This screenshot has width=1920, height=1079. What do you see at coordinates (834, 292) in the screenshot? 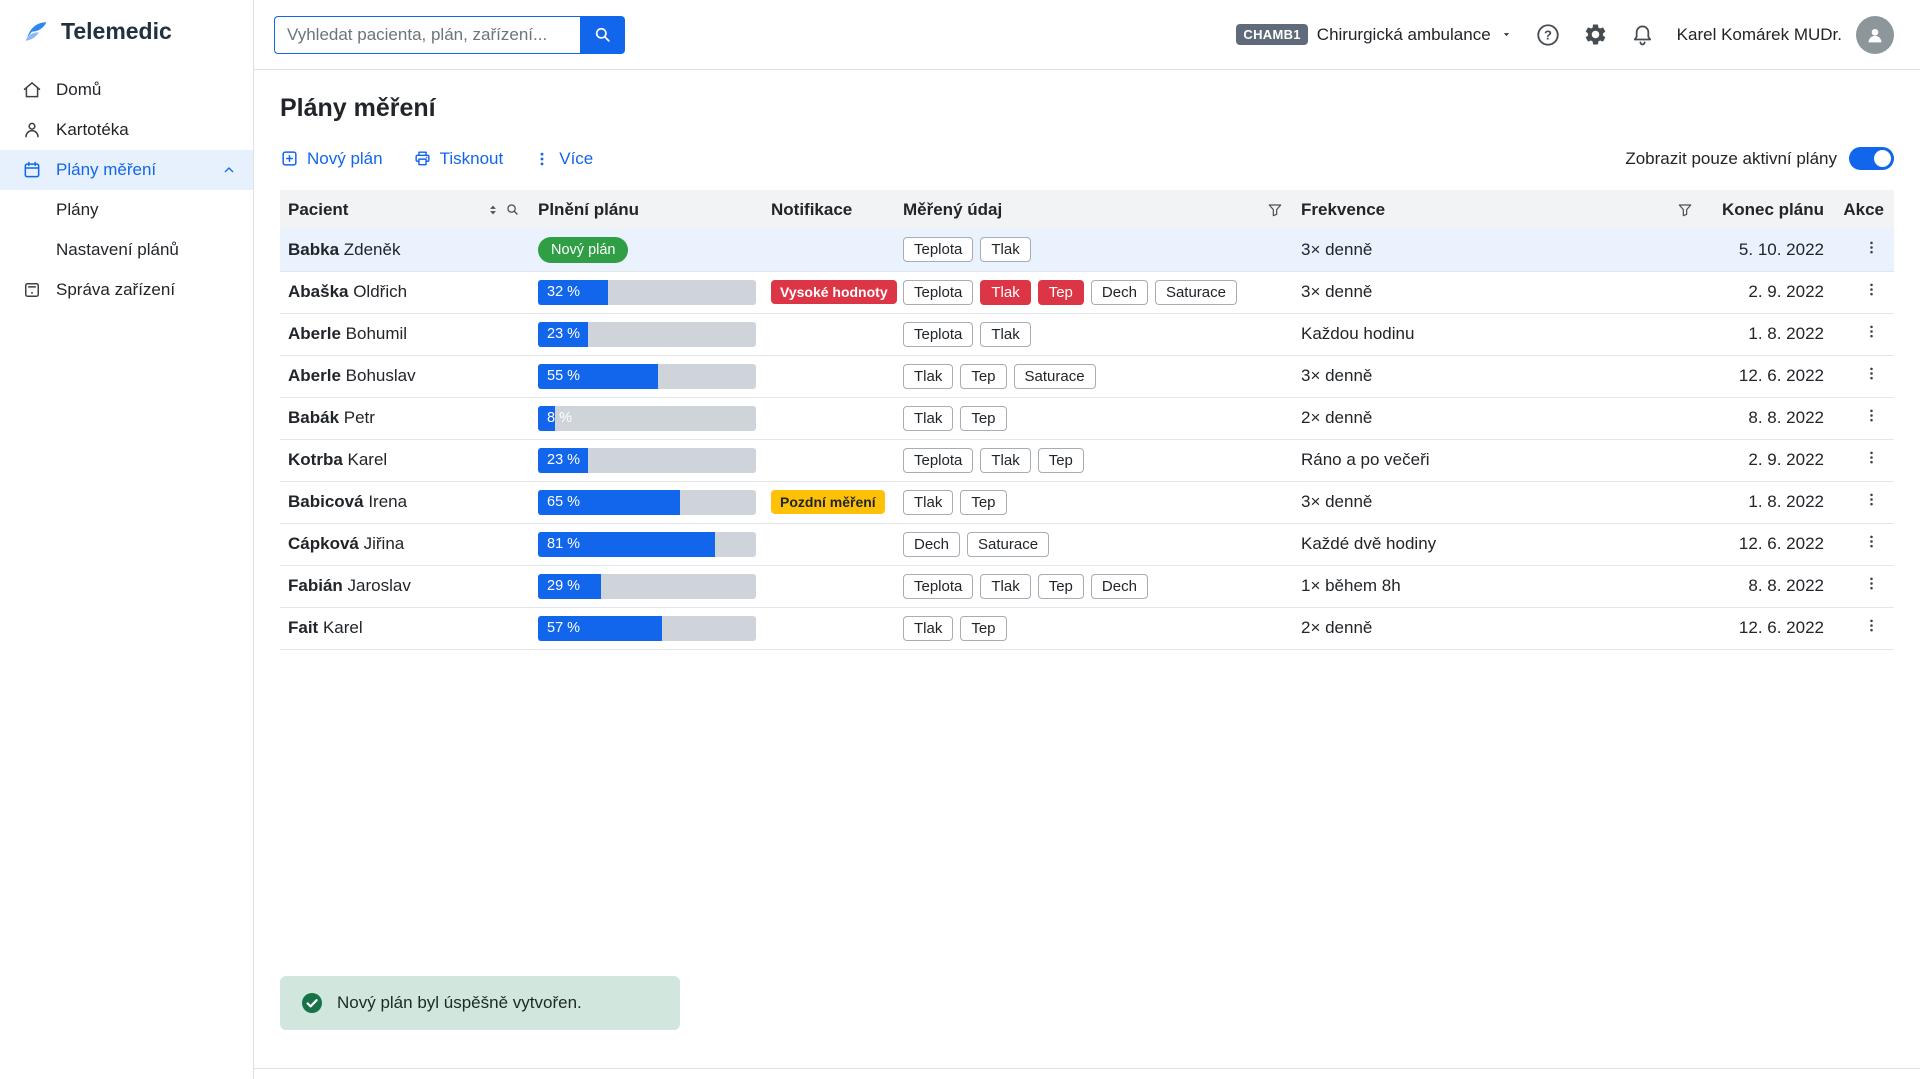
I see `notification-badge: Vysoké hodnoty` at bounding box center [834, 292].